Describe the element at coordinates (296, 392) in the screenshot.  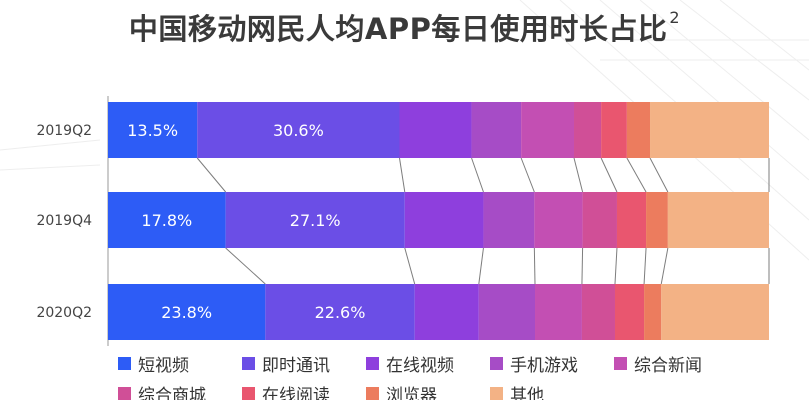
I see `legend-label: 在线阅读` at that location.